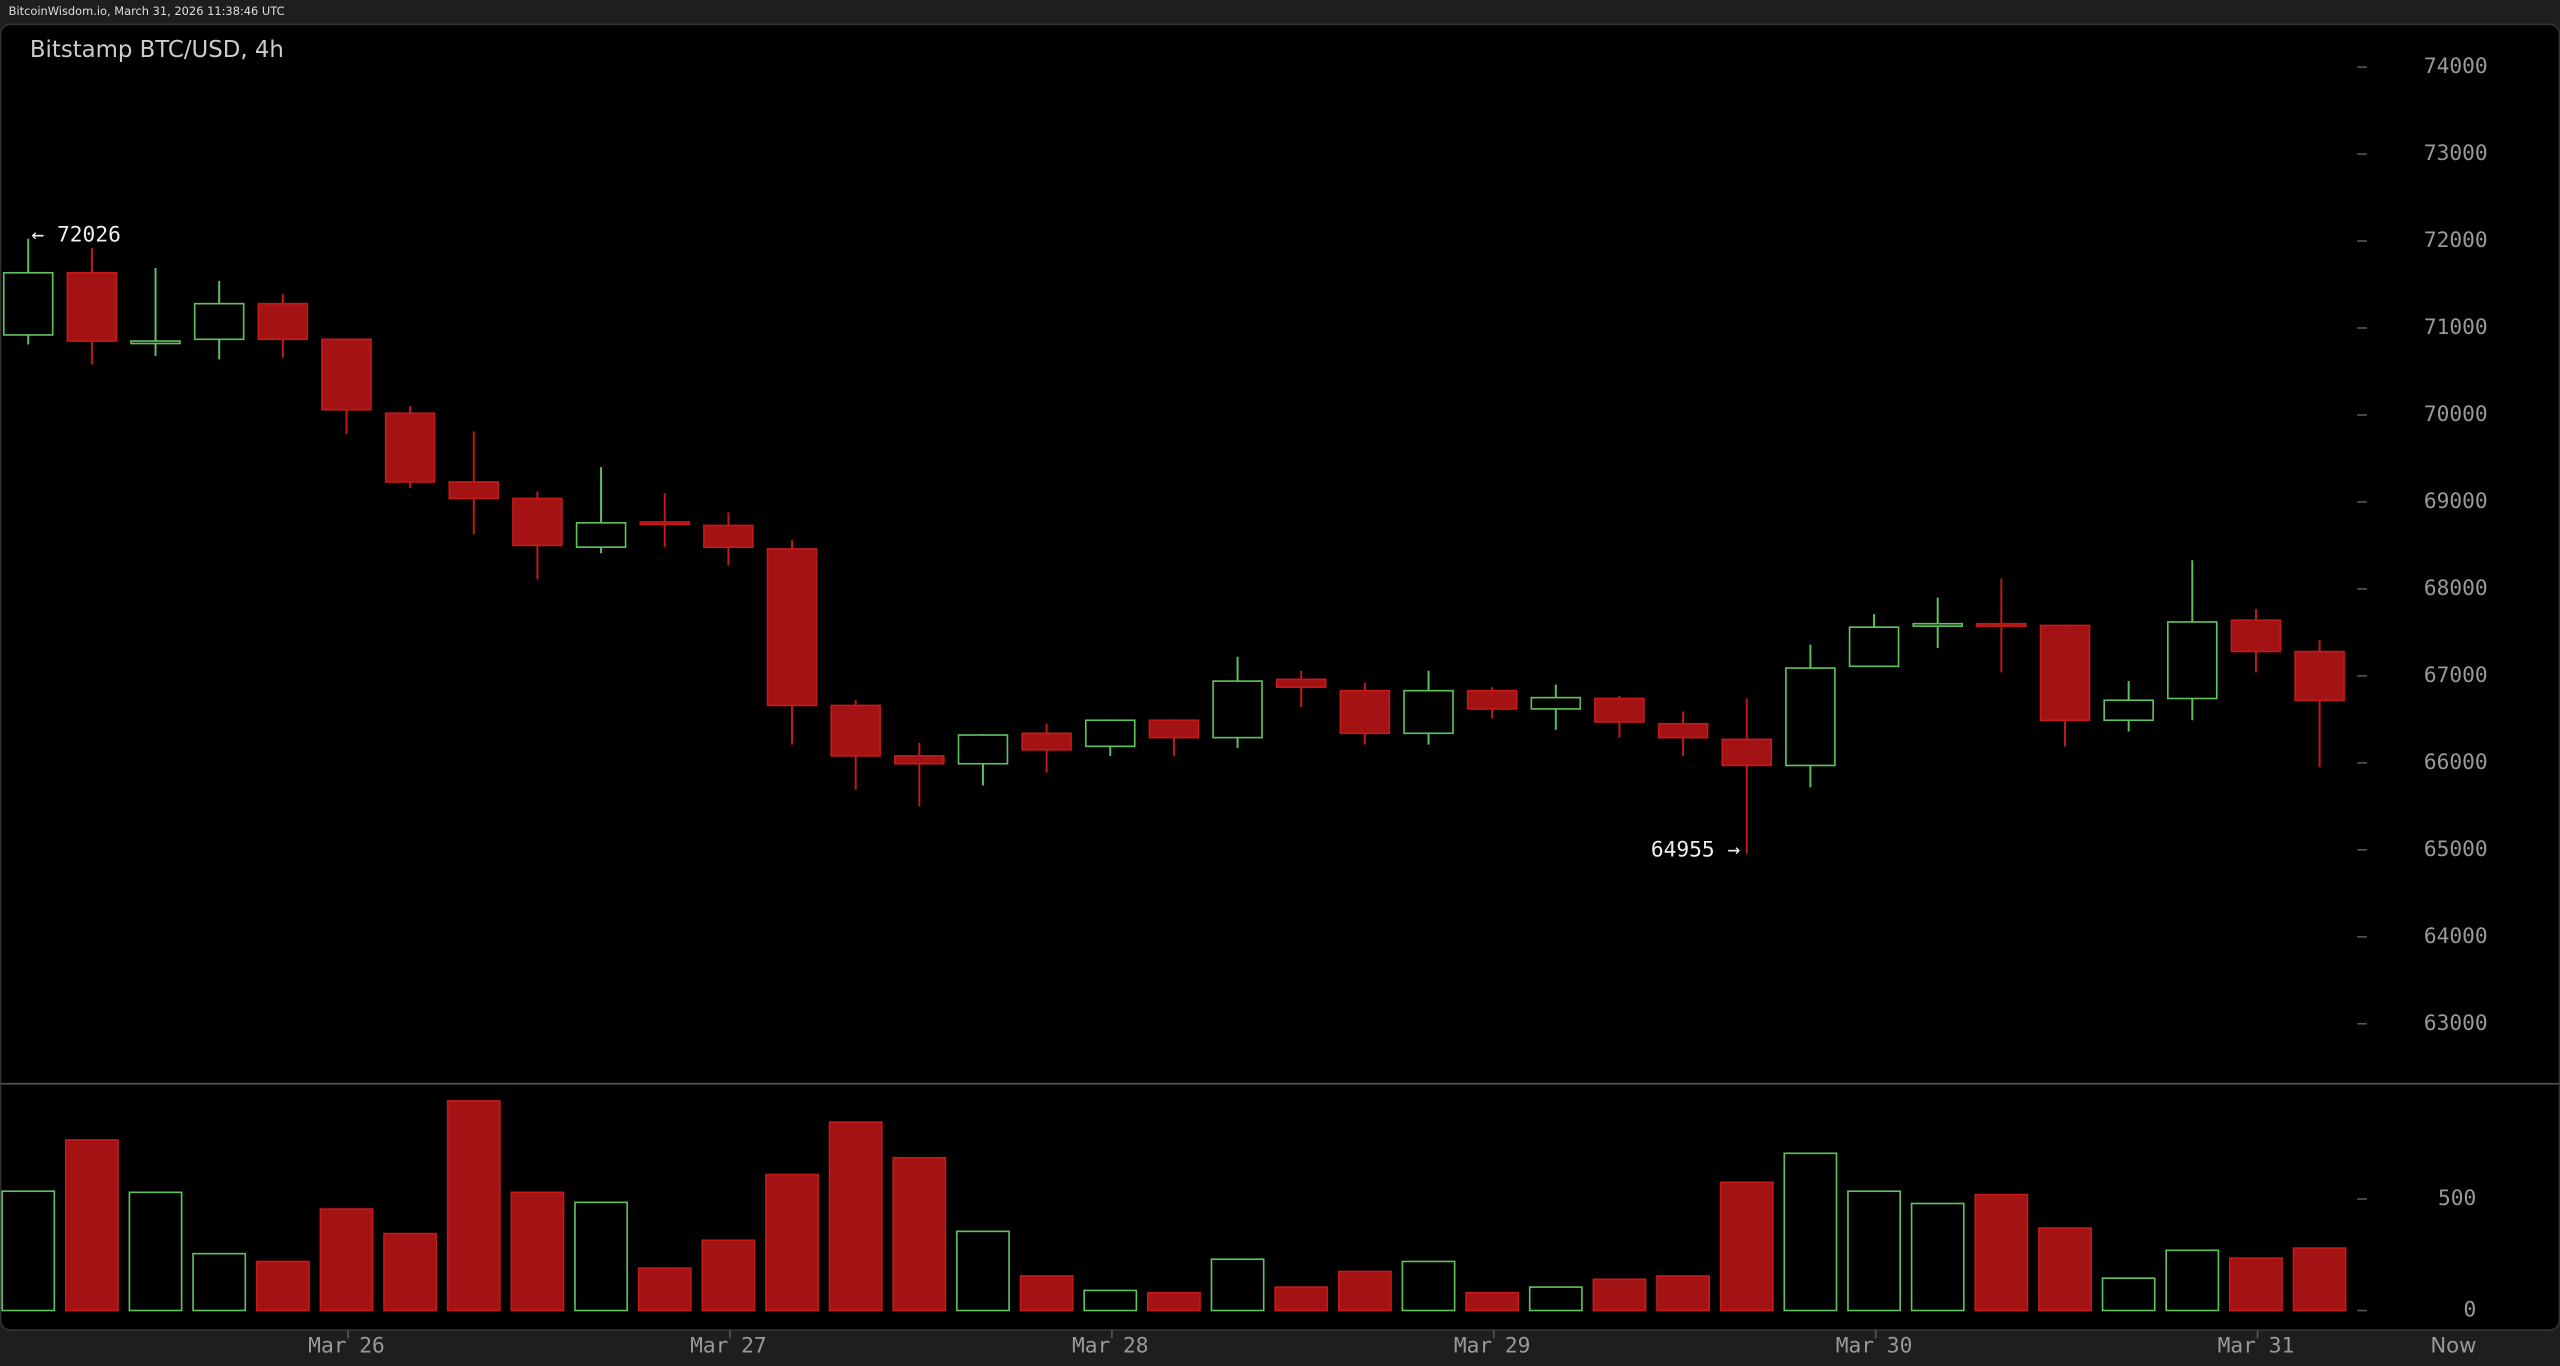  What do you see at coordinates (346, 1345) in the screenshot?
I see `x-tick-label: Mar 26` at bounding box center [346, 1345].